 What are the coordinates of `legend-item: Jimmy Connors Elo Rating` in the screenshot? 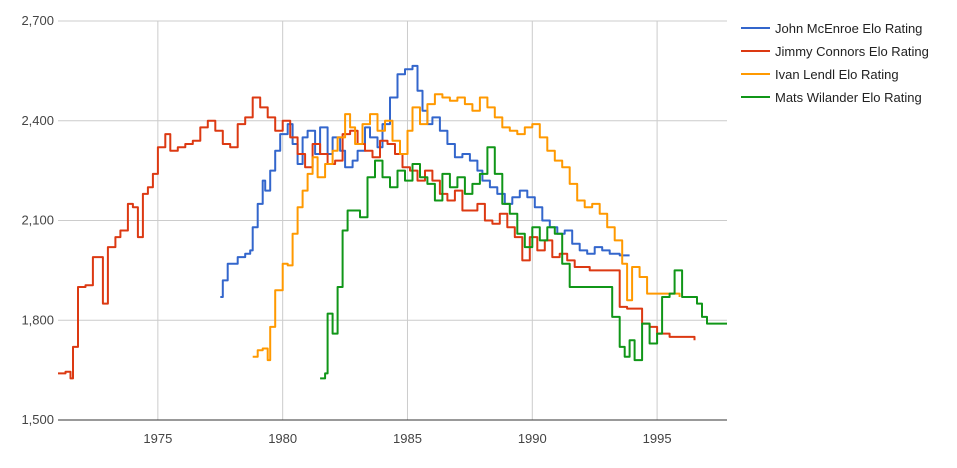 It's located at (835, 51).